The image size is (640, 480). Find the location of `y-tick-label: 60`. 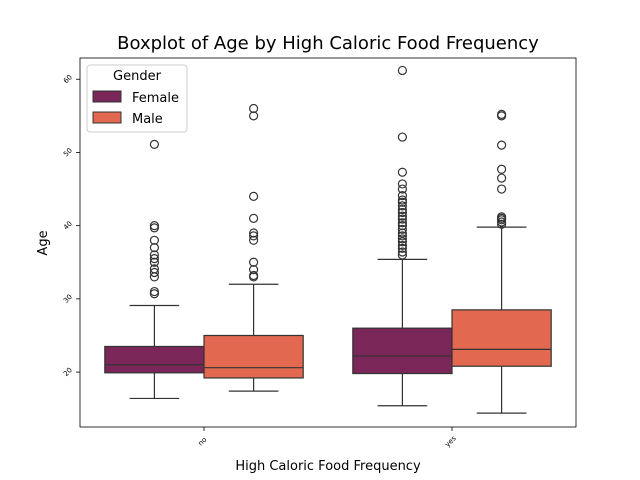

y-tick-label: 60 is located at coordinates (68, 79).